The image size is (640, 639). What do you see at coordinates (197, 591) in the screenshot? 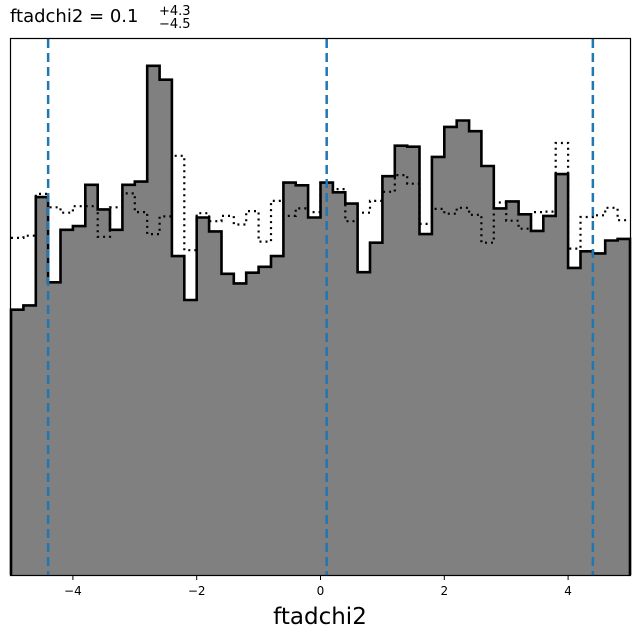
I see `x-tick-label: −2` at bounding box center [197, 591].